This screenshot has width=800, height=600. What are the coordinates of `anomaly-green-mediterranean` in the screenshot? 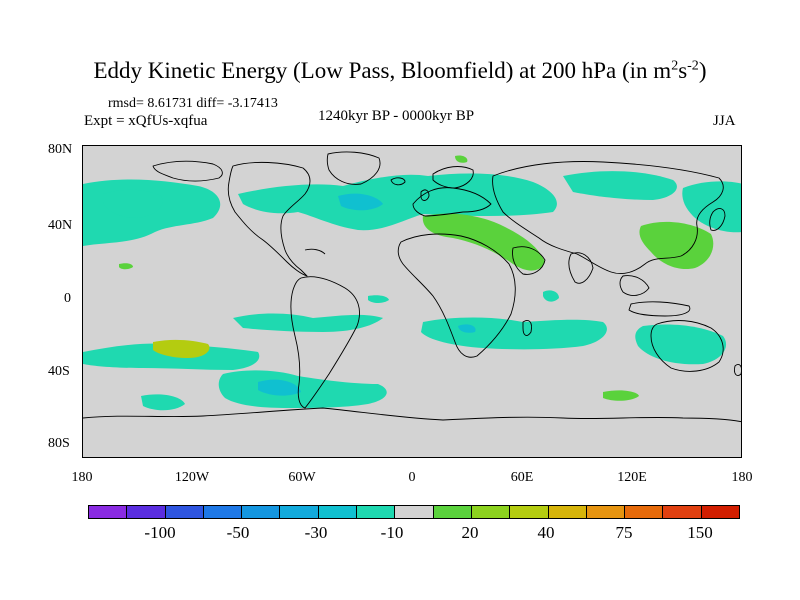 It's located at (483, 242).